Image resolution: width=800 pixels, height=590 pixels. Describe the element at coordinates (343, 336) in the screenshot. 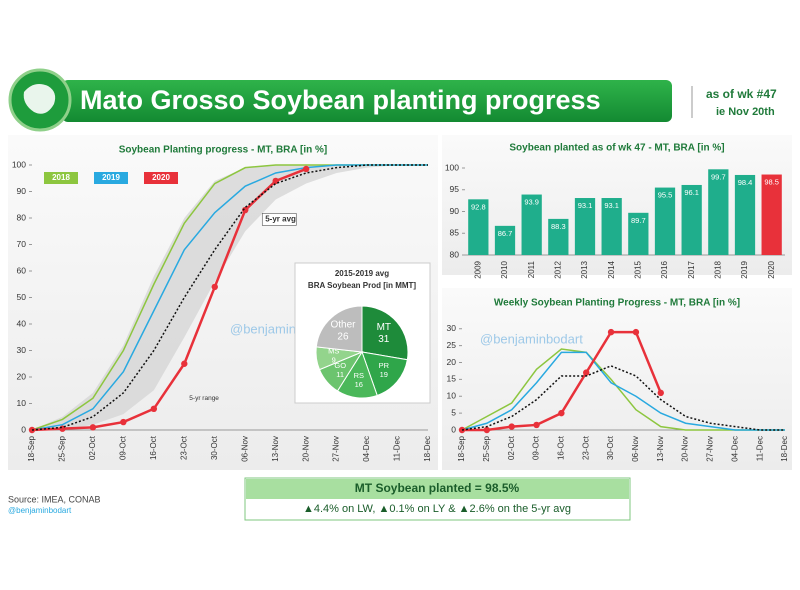

I see `slice-value: 26` at that location.